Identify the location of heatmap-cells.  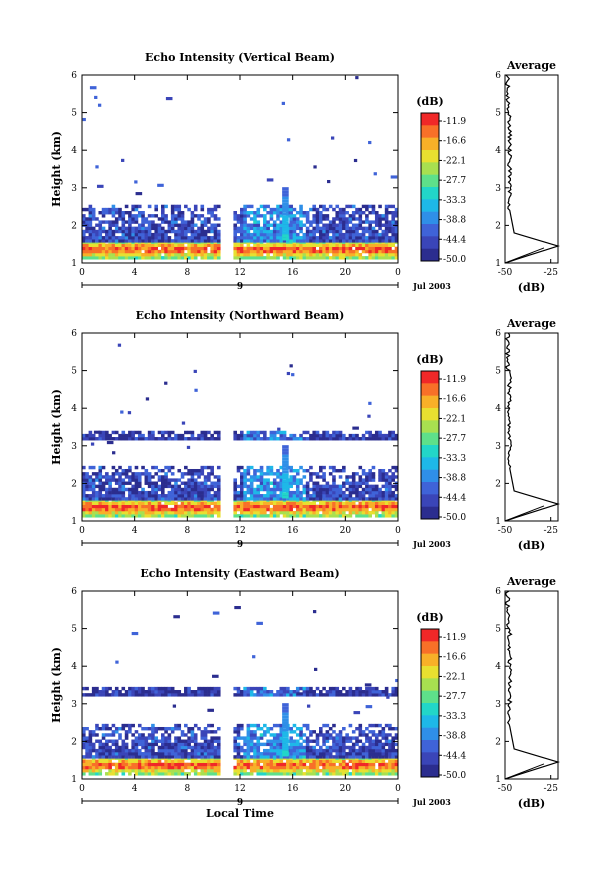
(240, 690).